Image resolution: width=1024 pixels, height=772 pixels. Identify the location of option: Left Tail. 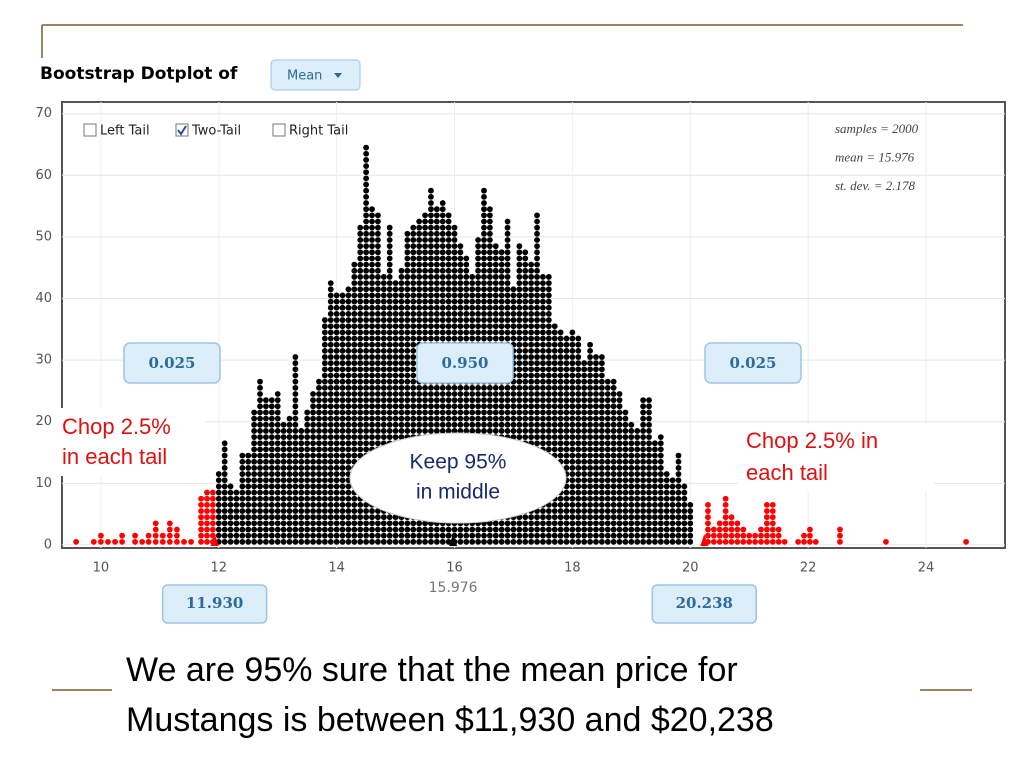
(116, 131).